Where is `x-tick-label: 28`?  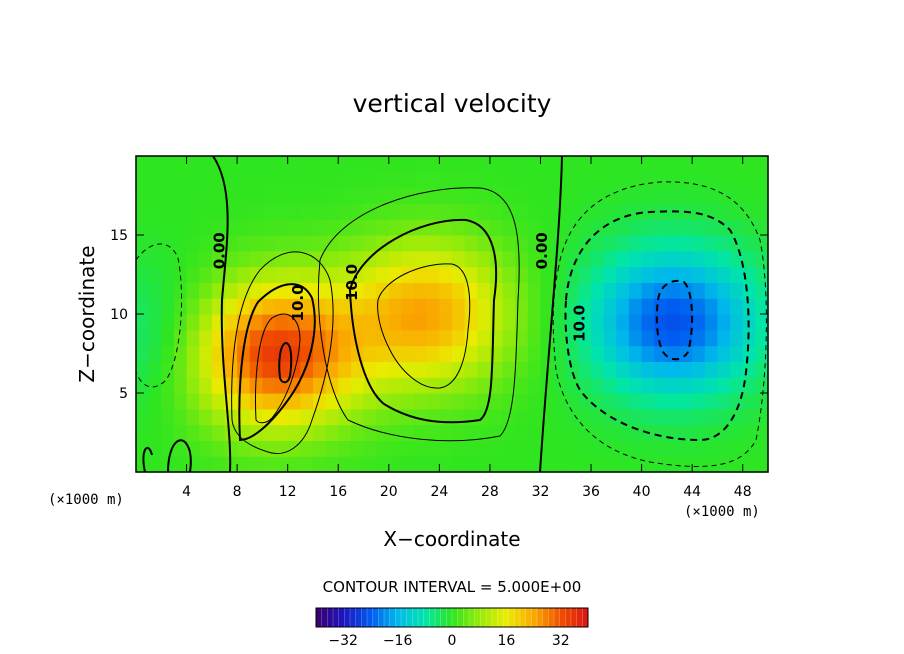
x-tick-label: 28 is located at coordinates (490, 492).